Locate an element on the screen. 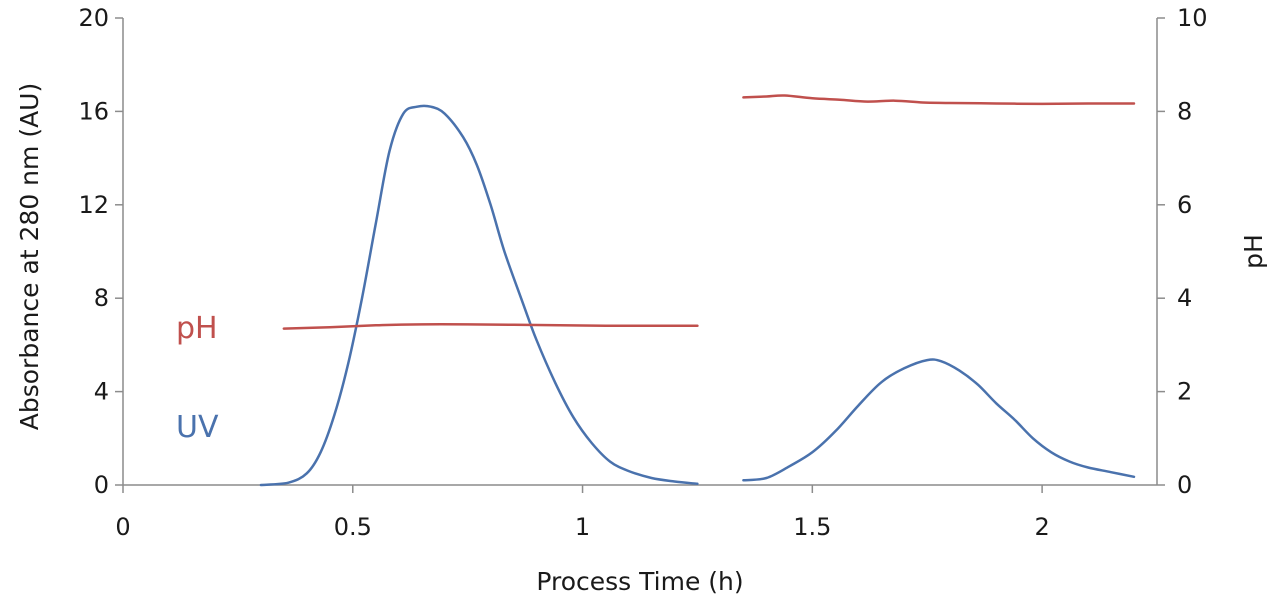 The image size is (1280, 606). y-left-tick-label: 8 is located at coordinates (101, 298).